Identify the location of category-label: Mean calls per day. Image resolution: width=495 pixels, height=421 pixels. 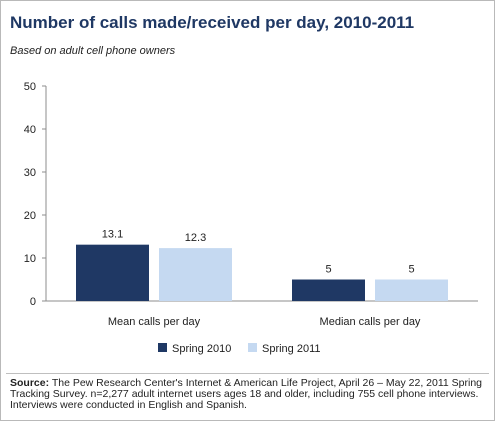
(154, 322).